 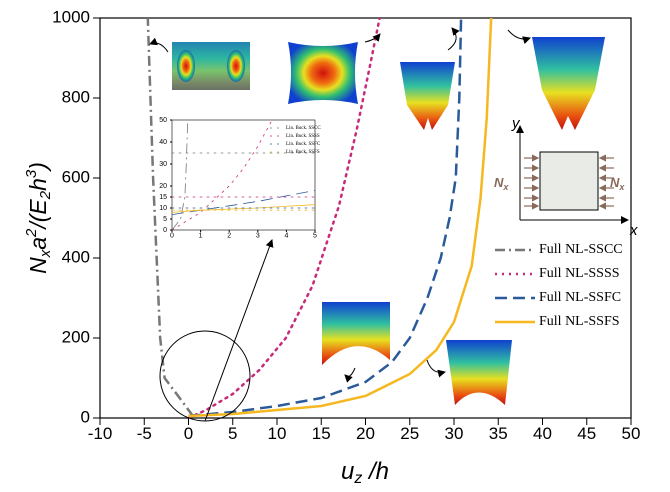 I want to click on x-tick-label: 15, so click(x=321, y=433).